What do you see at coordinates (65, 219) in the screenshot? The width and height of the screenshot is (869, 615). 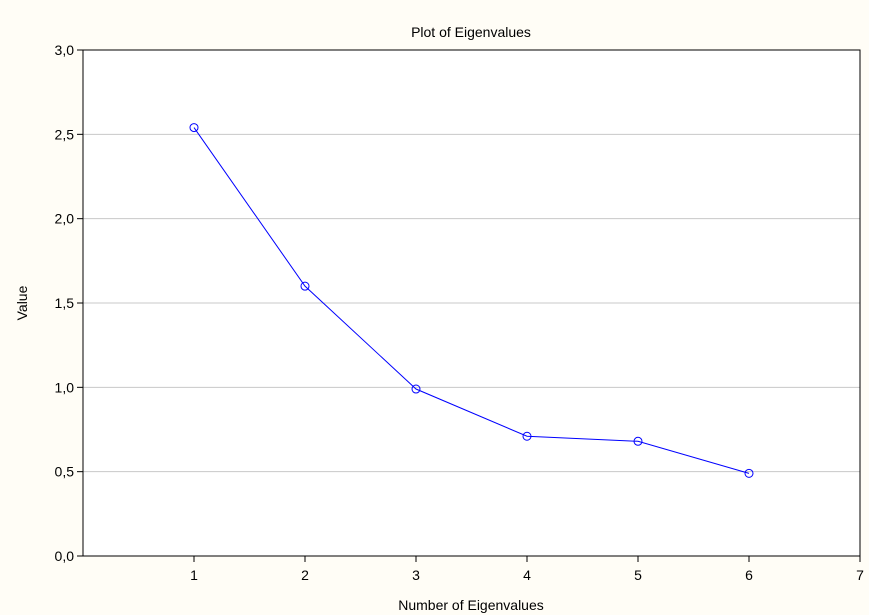 I see `y-tick-label: 2,0` at bounding box center [65, 219].